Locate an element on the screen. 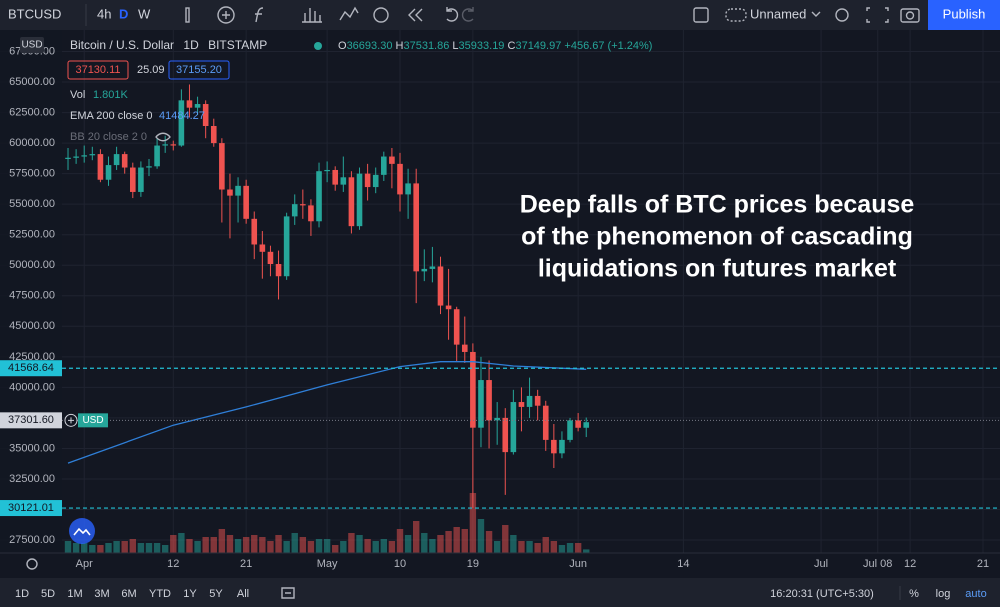 This screenshot has width=1000, height=607. range-button: 1D is located at coordinates (22, 594).